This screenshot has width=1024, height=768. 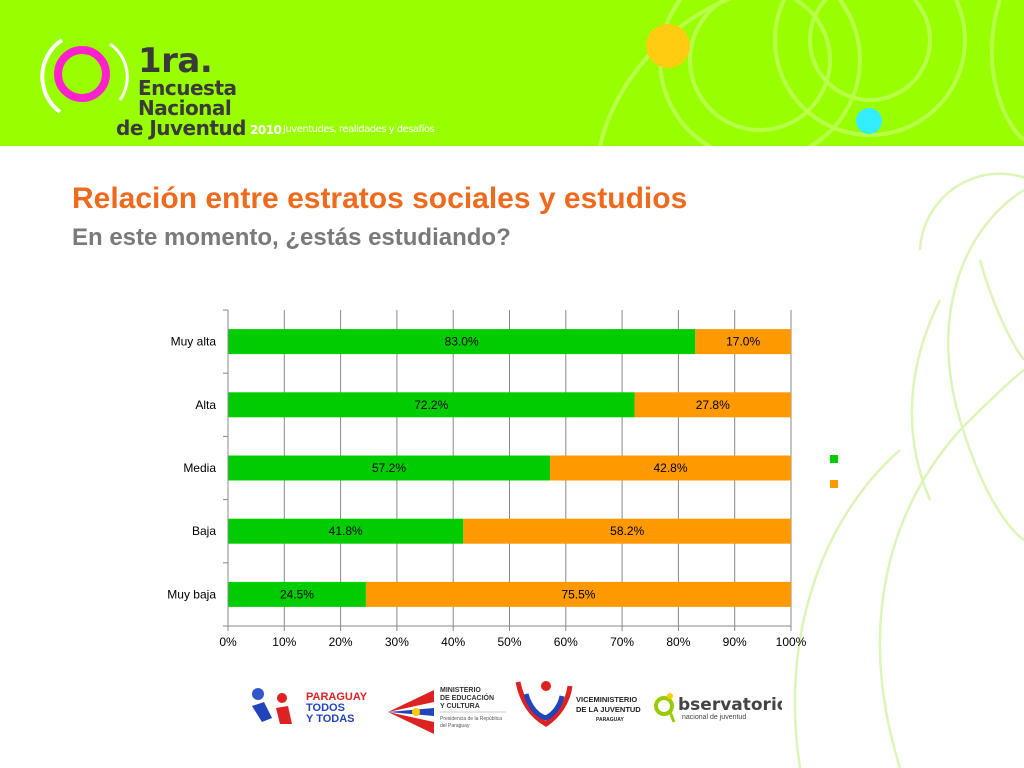 I want to click on x-tick-label: 60%, so click(x=566, y=642).